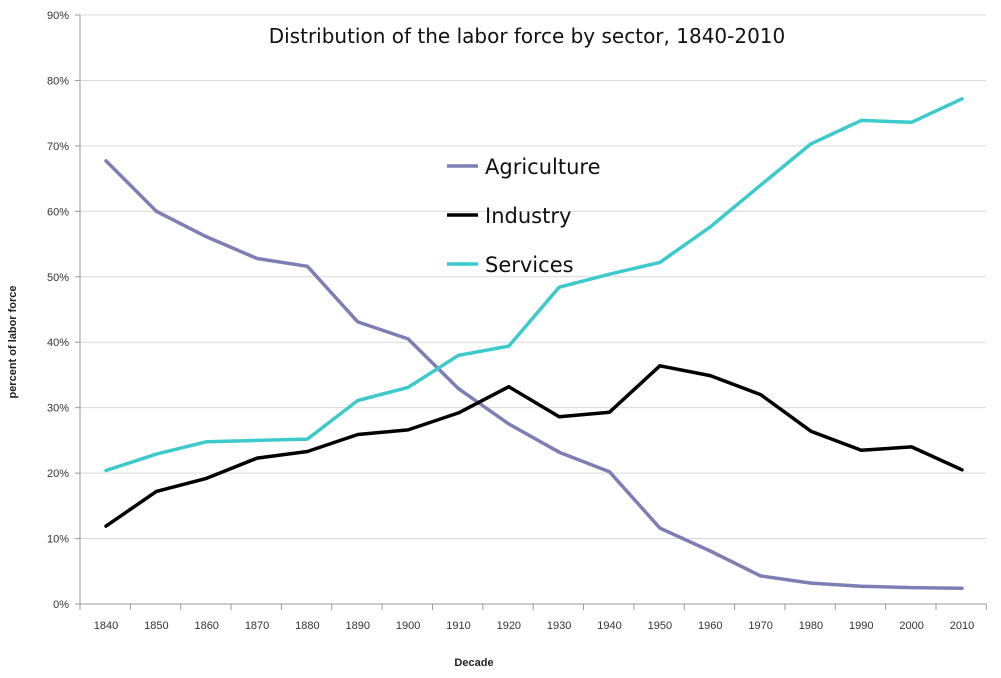 This screenshot has height=678, width=1001. Describe the element at coordinates (307, 626) in the screenshot. I see `x-tick-label: 1880` at that location.